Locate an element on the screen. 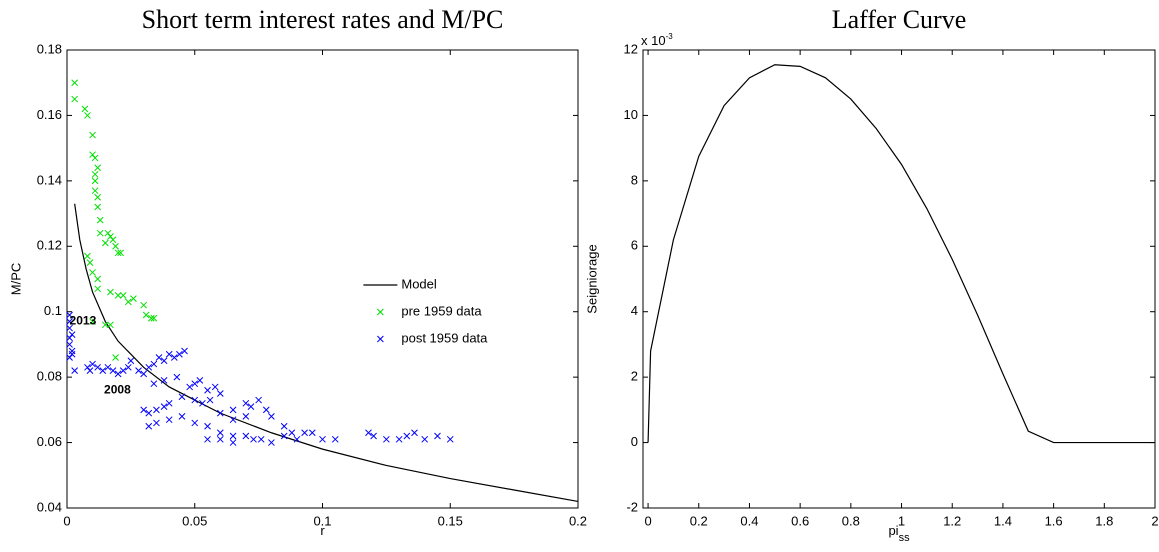  x-tick-label: 0.8 is located at coordinates (851, 520).